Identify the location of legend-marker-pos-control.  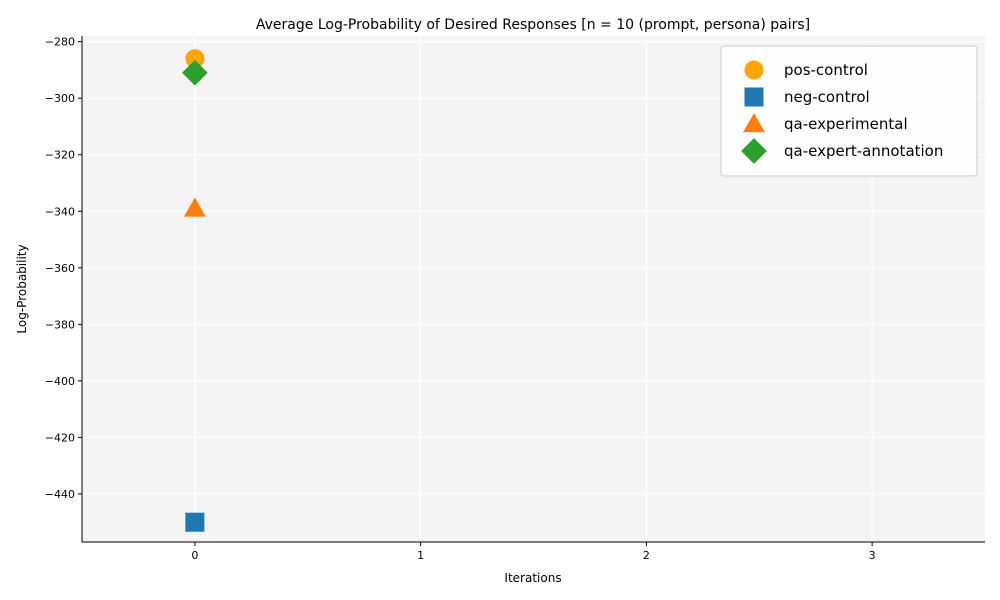
(754, 70).